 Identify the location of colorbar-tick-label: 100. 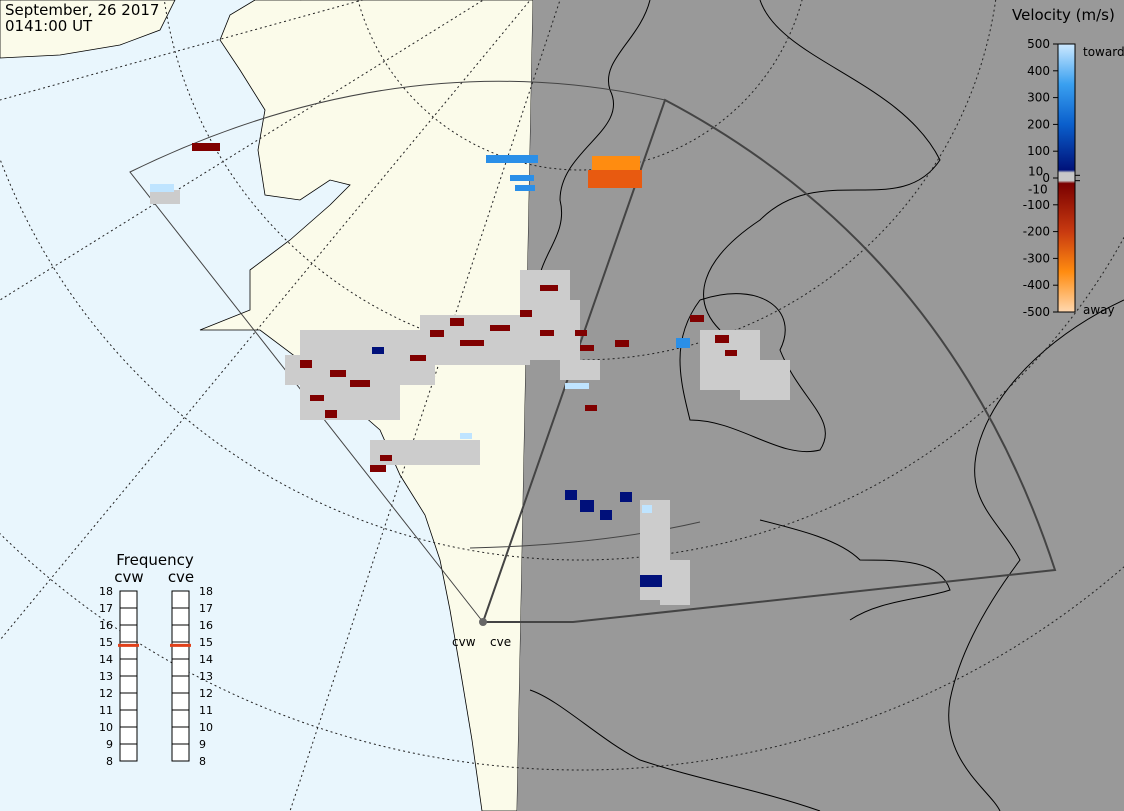
(1038, 151).